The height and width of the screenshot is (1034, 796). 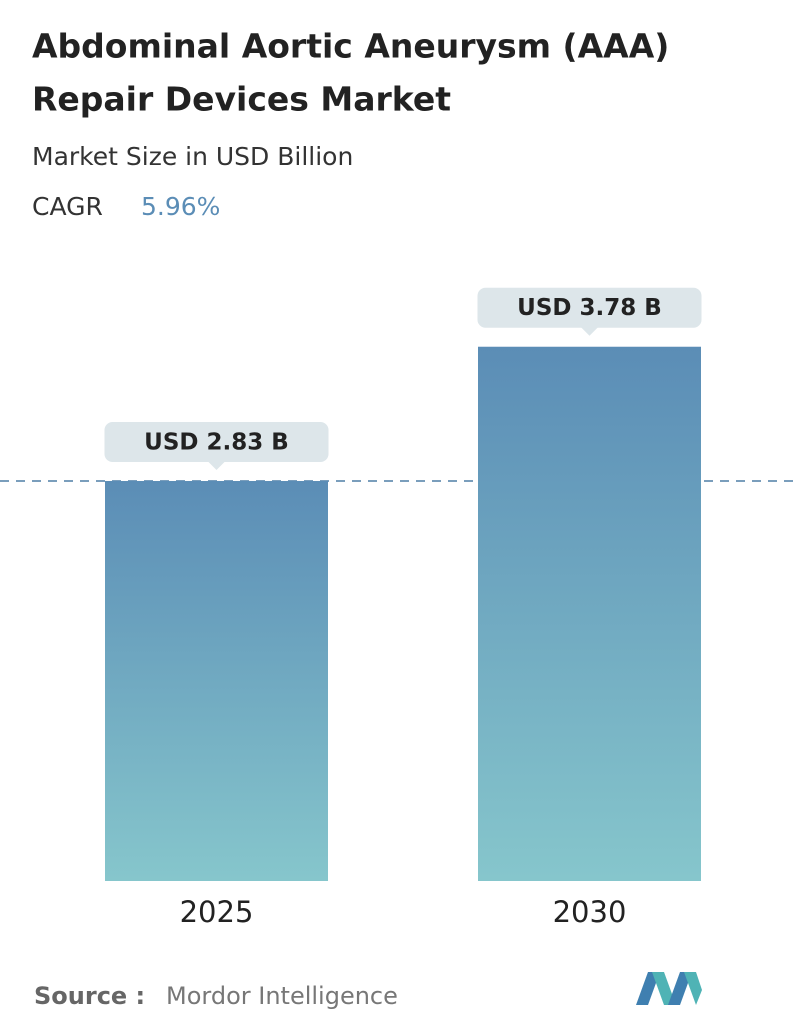 What do you see at coordinates (590, 912) in the screenshot?
I see `x-tick-label: 2030` at bounding box center [590, 912].